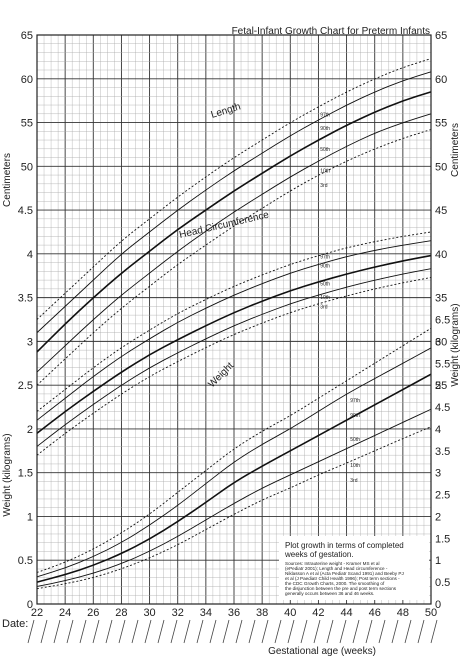 This screenshot has height=664, width=465. What do you see at coordinates (27, 167) in the screenshot?
I see `y-tick-label-cm-left: 50` at bounding box center [27, 167].